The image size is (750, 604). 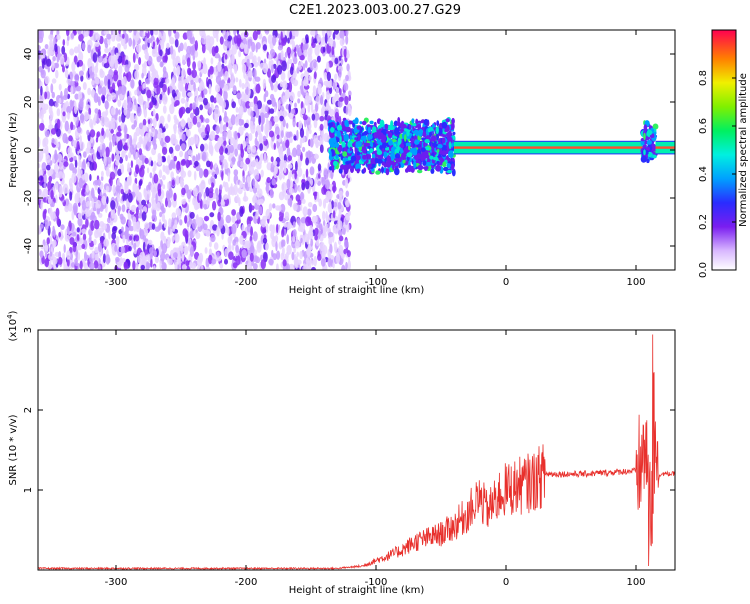 I want to click on chart-title: C2E1.2023.003.00.27.G29, so click(x=375, y=10).